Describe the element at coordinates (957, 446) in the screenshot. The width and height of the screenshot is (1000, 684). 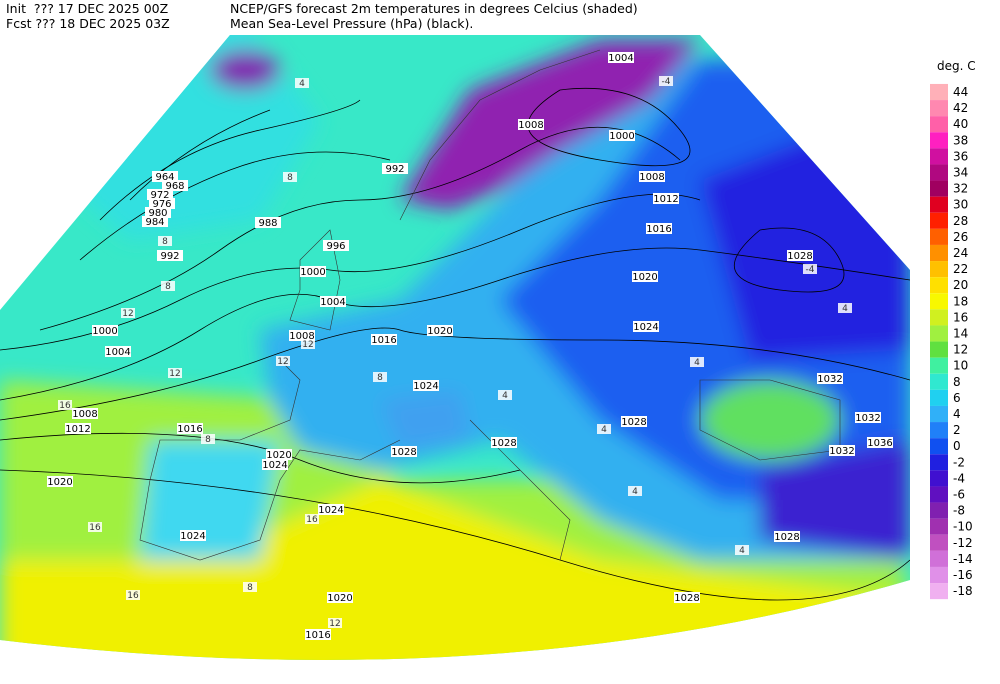
I see `colorbar-label: 0` at that location.